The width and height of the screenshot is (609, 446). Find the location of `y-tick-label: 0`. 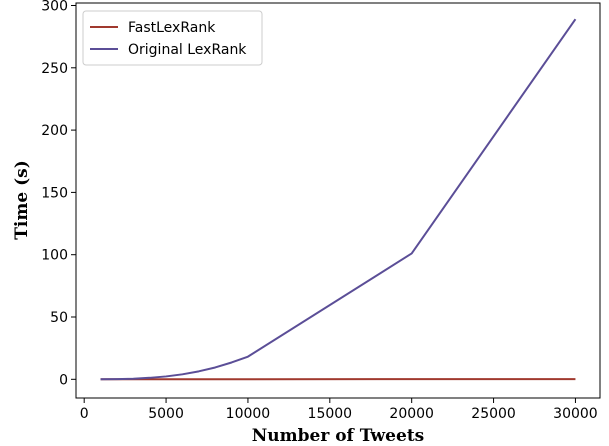

y-tick-label: 0 is located at coordinates (63, 380).